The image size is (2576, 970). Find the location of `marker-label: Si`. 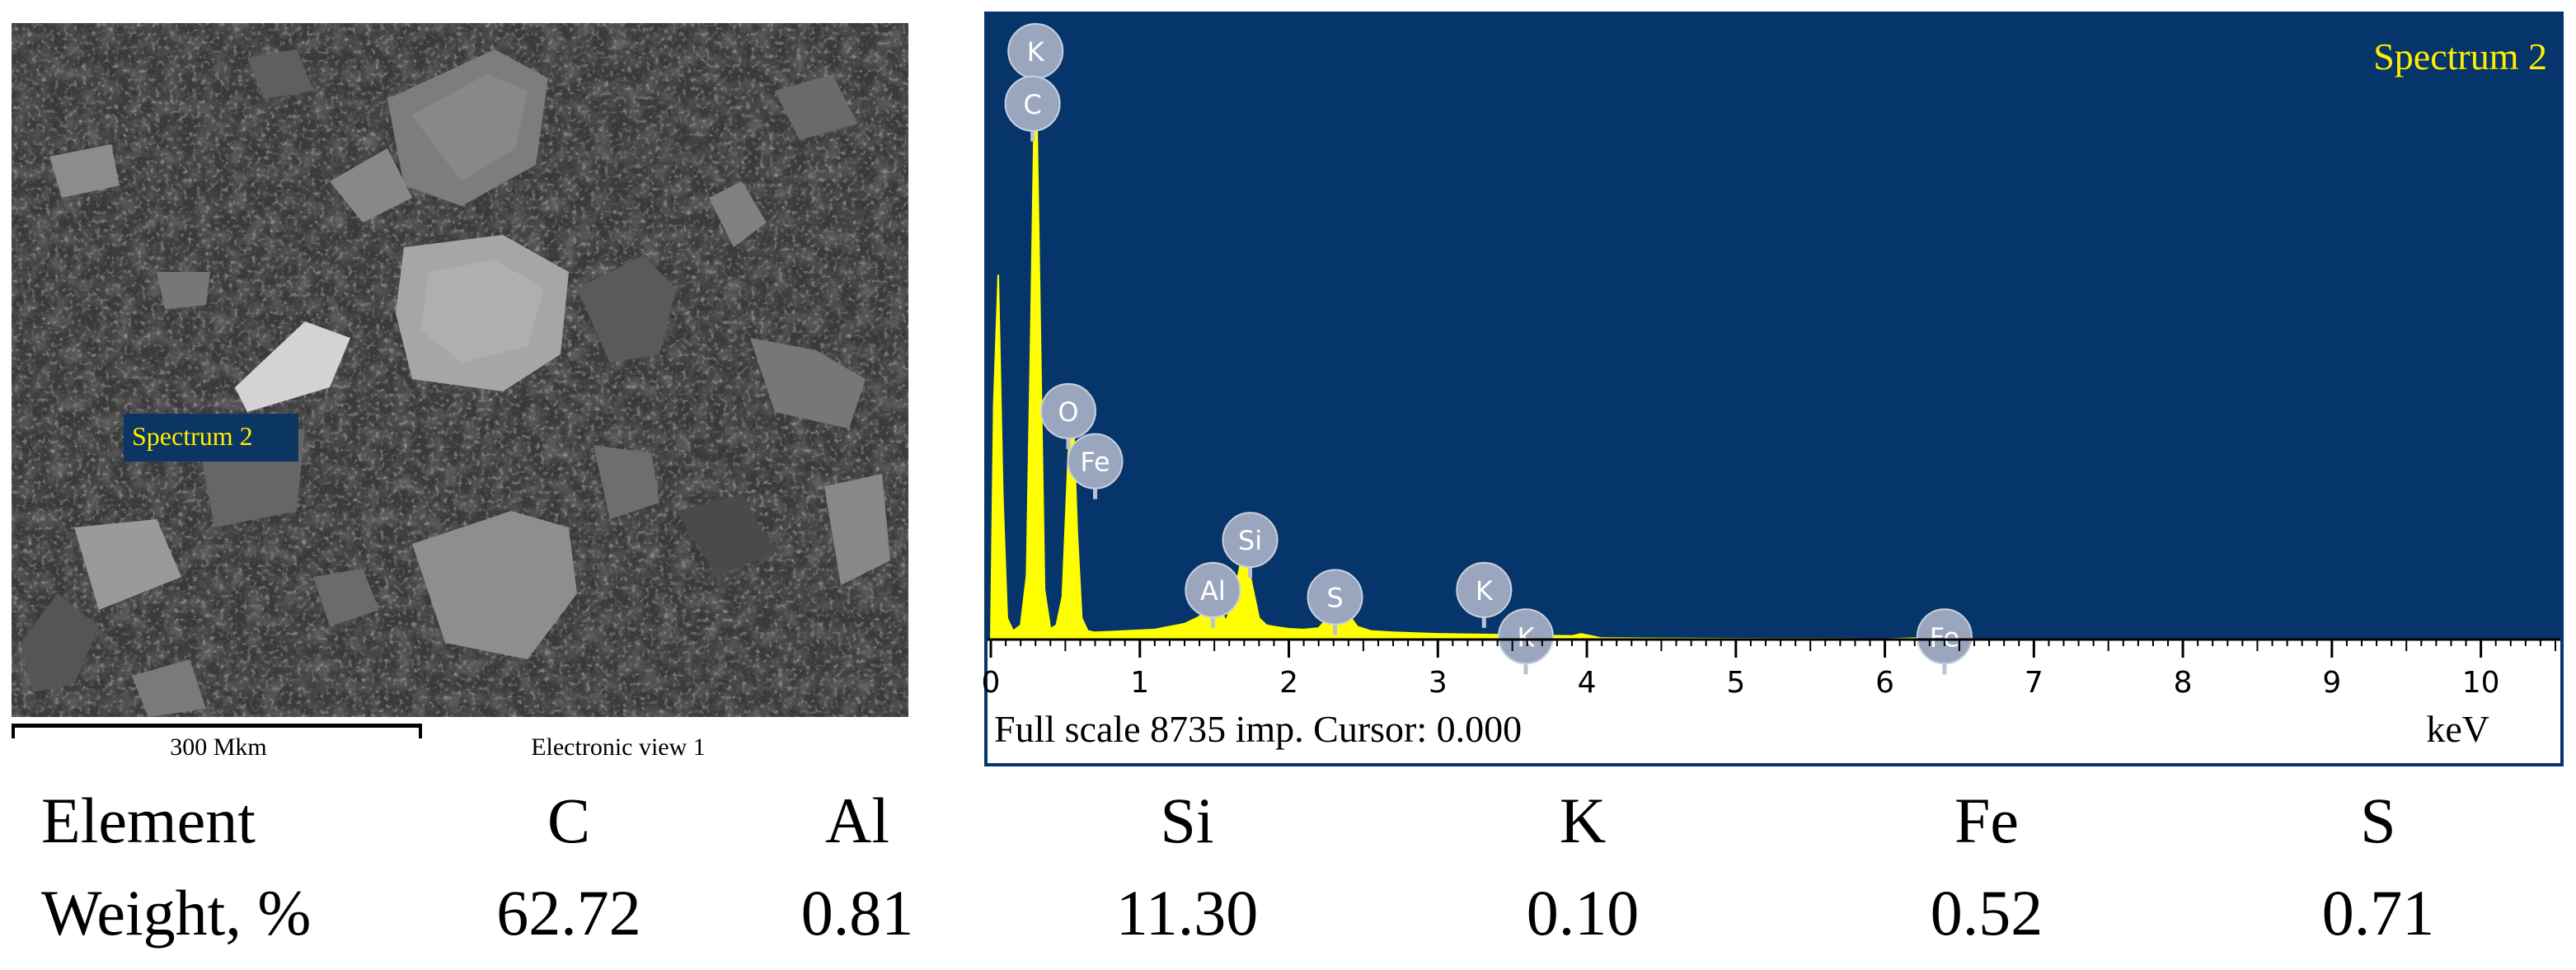

marker-label: Si is located at coordinates (1250, 540).